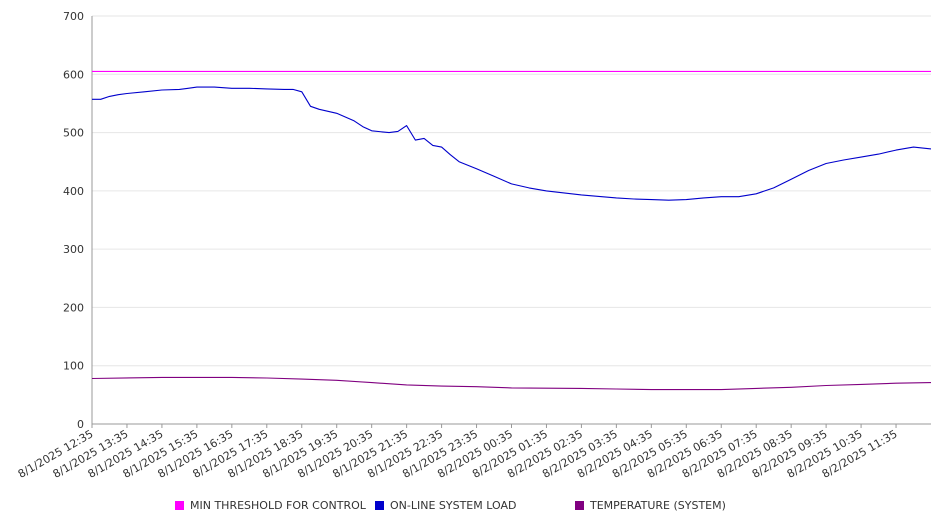 This screenshot has width=946, height=526. What do you see at coordinates (278, 505) in the screenshot?
I see `legend-label-min-threshold: MIN THRESHOLD FOR CONTROL` at bounding box center [278, 505].